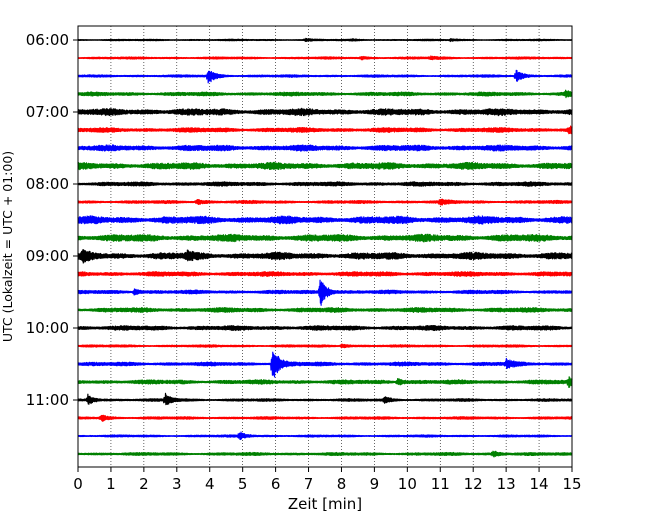  What do you see at coordinates (47, 112) in the screenshot?
I see `y-tick-label: 07:00` at bounding box center [47, 112].